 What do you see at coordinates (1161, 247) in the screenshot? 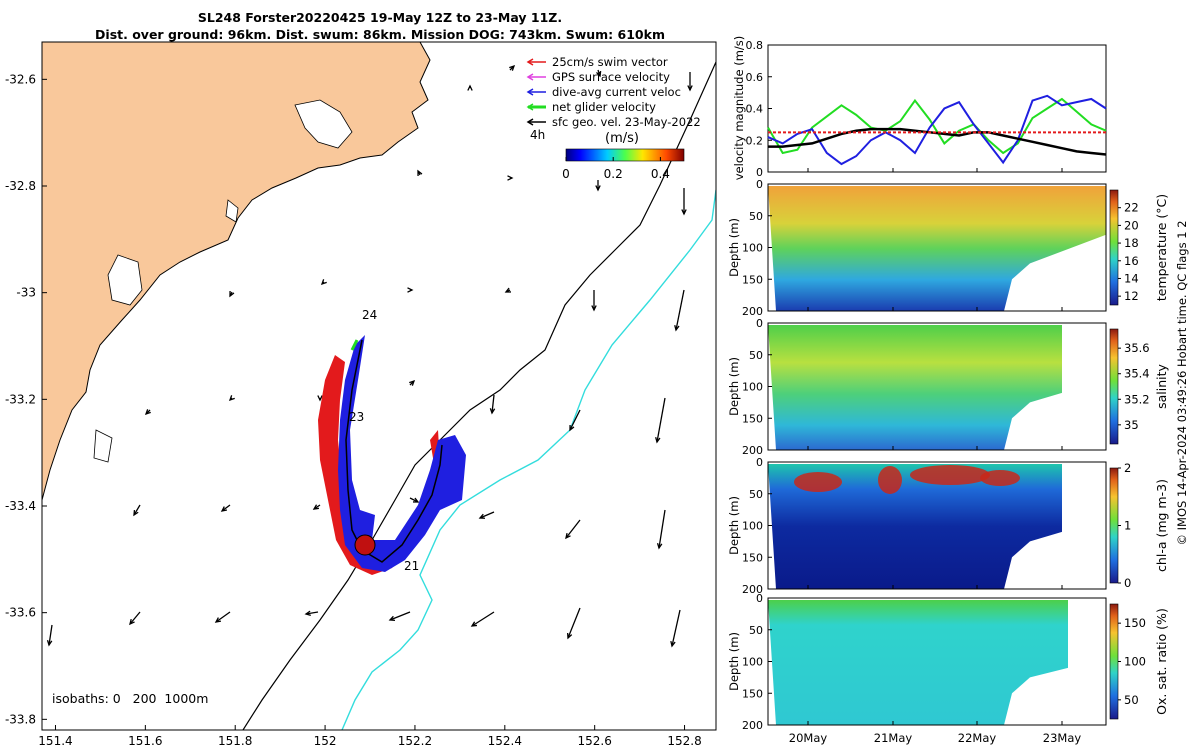
I see `profile-colorbar-label: temperature (°C)` at bounding box center [1161, 247].